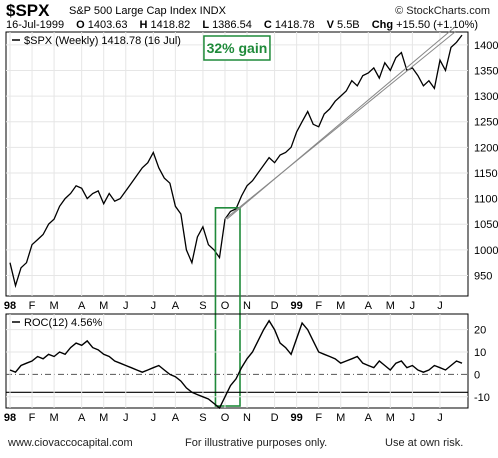 The height and width of the screenshot is (458, 498). What do you see at coordinates (477, 375) in the screenshot?
I see `roc-y-tick-label: 0` at bounding box center [477, 375].